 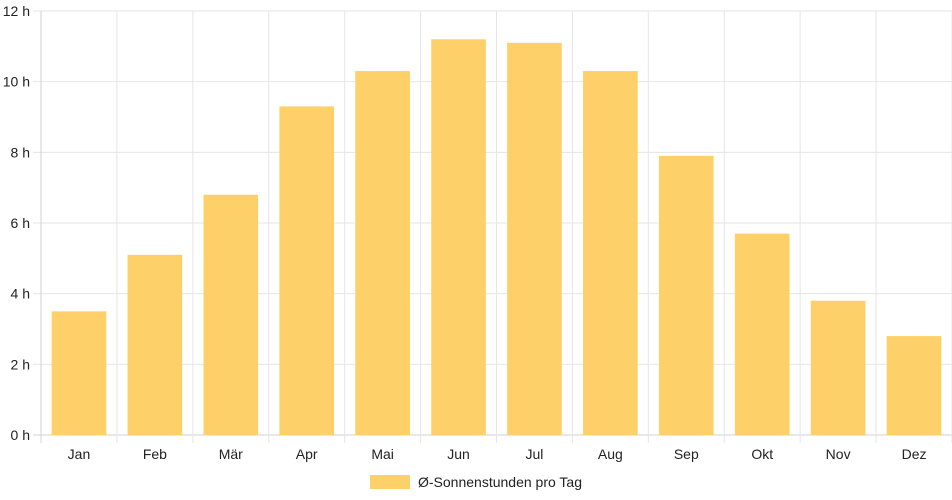 What do you see at coordinates (20, 223) in the screenshot?
I see `y-tick-label: 6 h` at bounding box center [20, 223].